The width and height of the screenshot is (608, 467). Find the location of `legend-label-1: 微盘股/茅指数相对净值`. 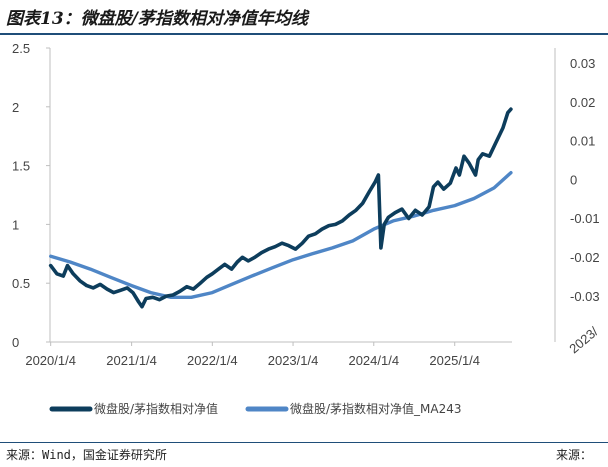

legend-label-1: 微盘股/茅指数相对净值 is located at coordinates (156, 408).